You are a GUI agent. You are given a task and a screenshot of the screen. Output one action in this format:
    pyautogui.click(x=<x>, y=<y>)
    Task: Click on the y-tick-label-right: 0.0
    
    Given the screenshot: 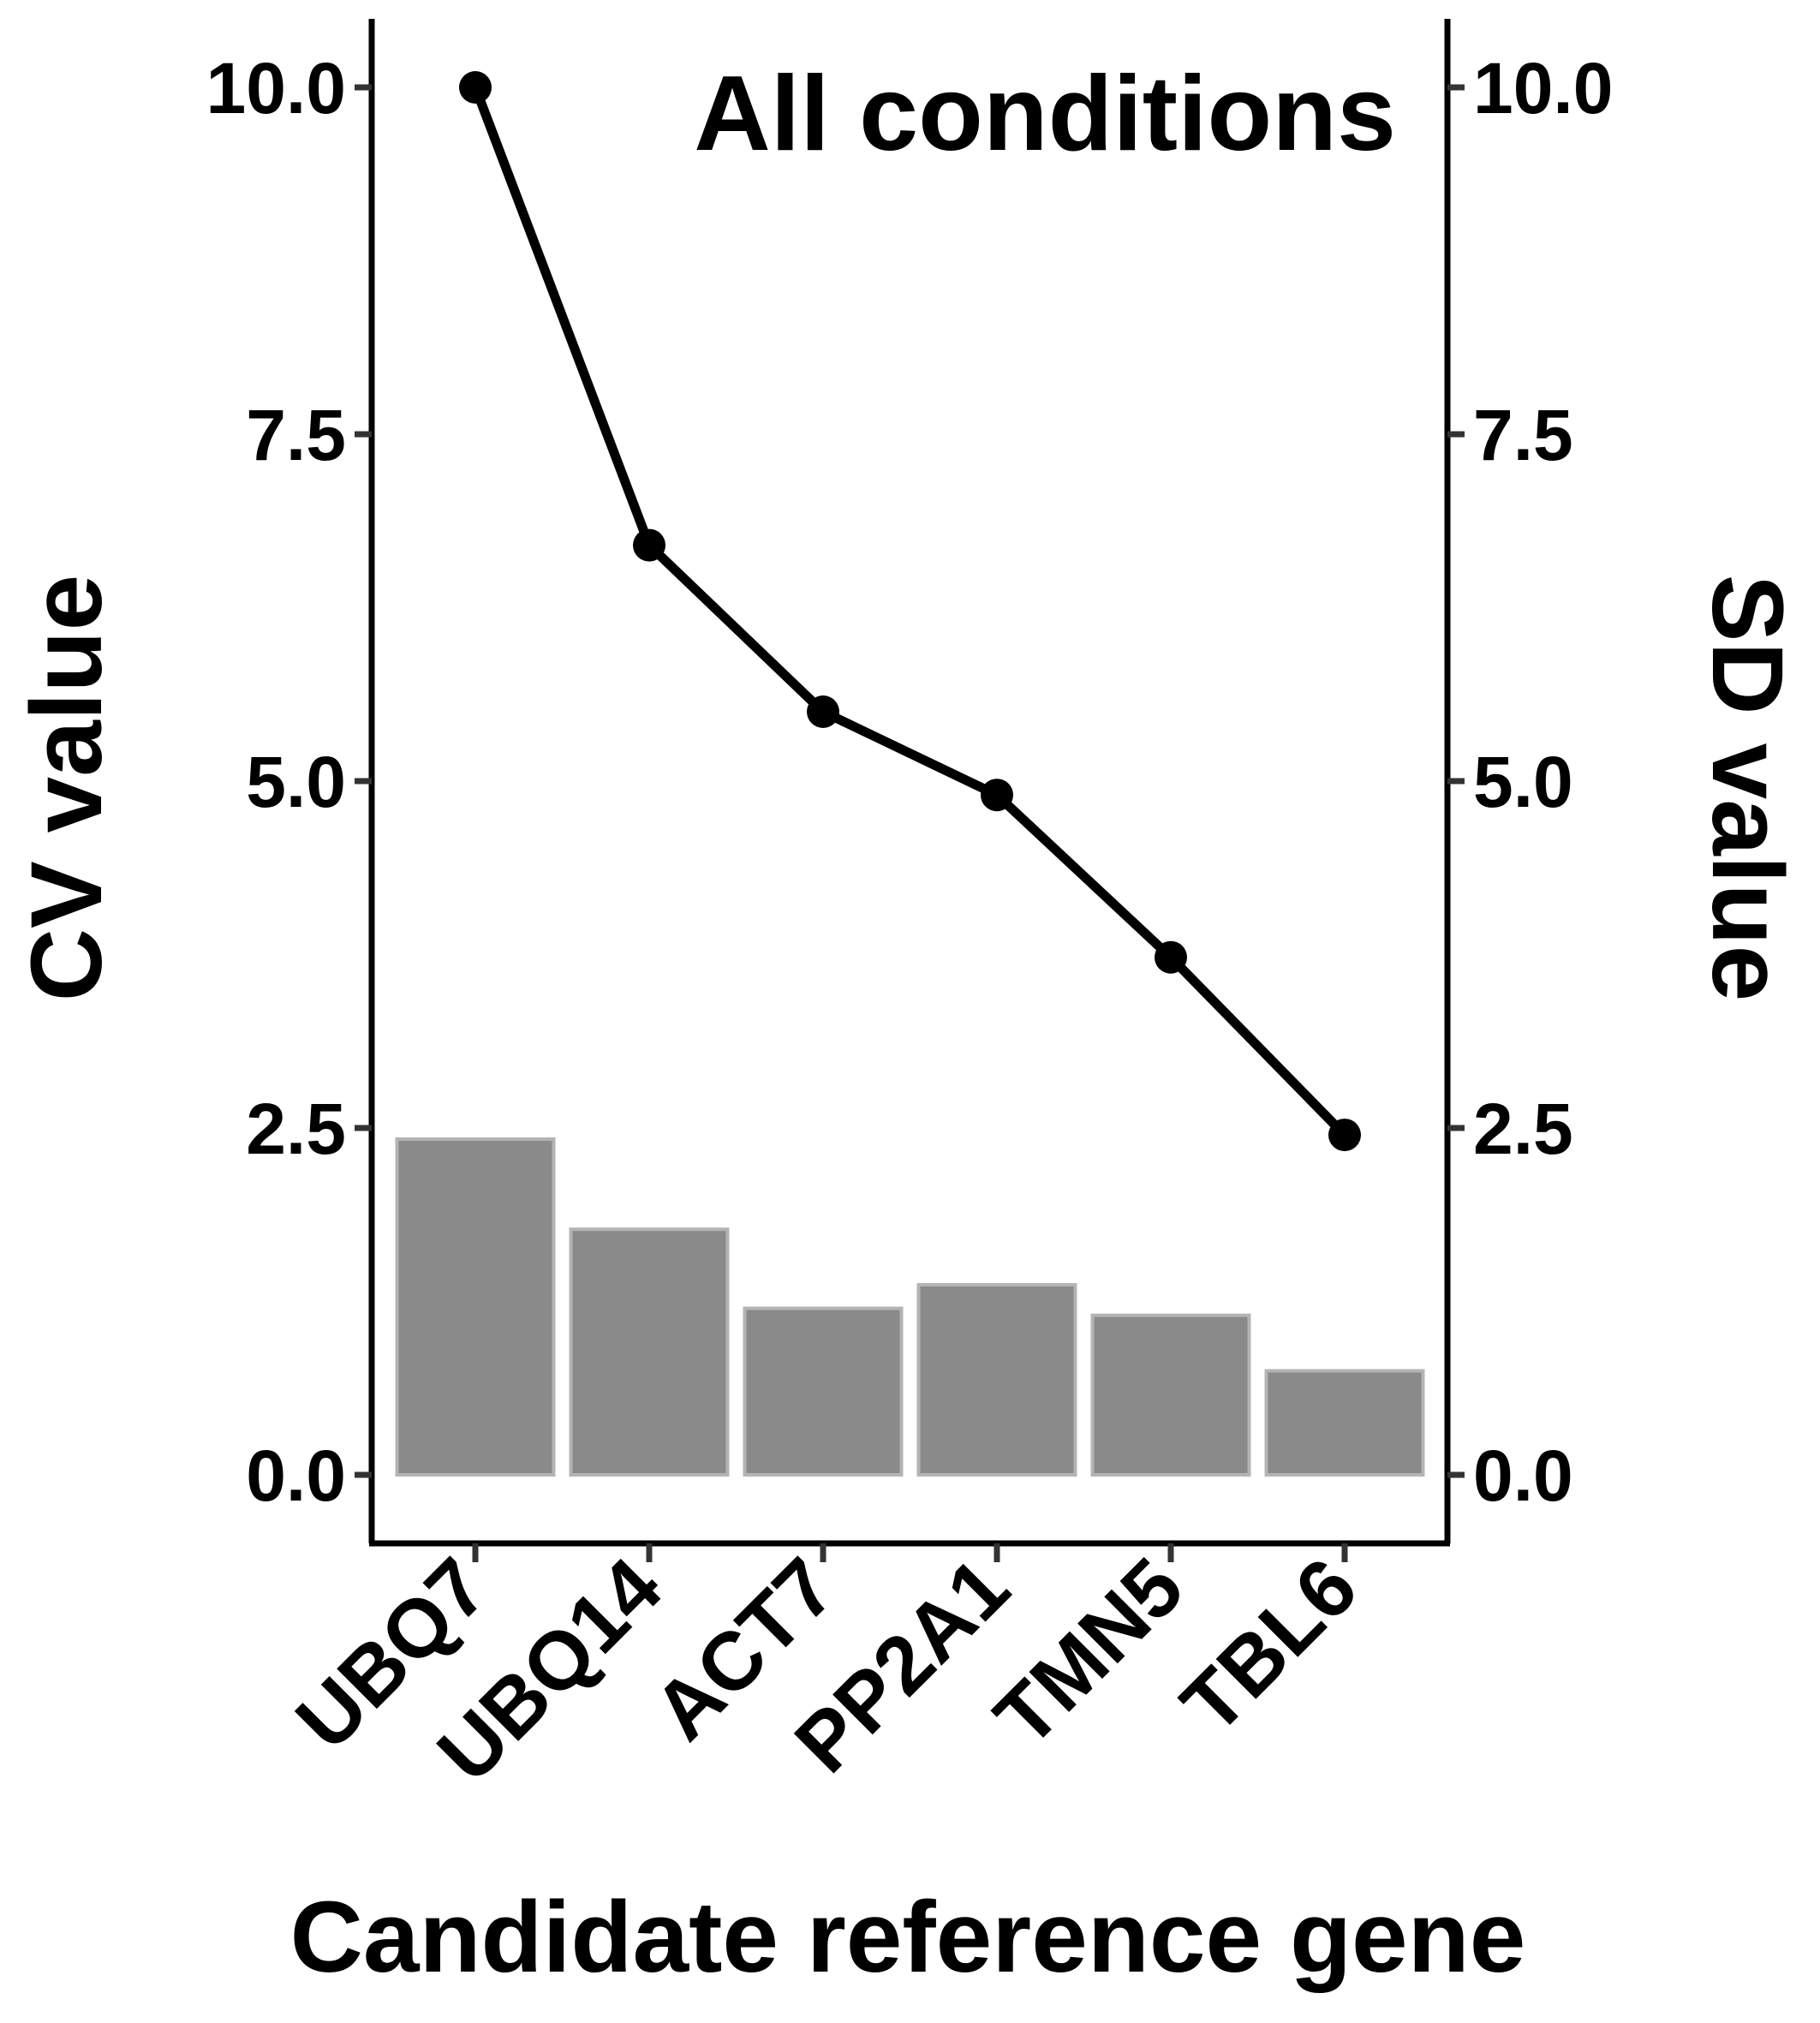 What is the action you would take?
    pyautogui.click(x=1523, y=1475)
    